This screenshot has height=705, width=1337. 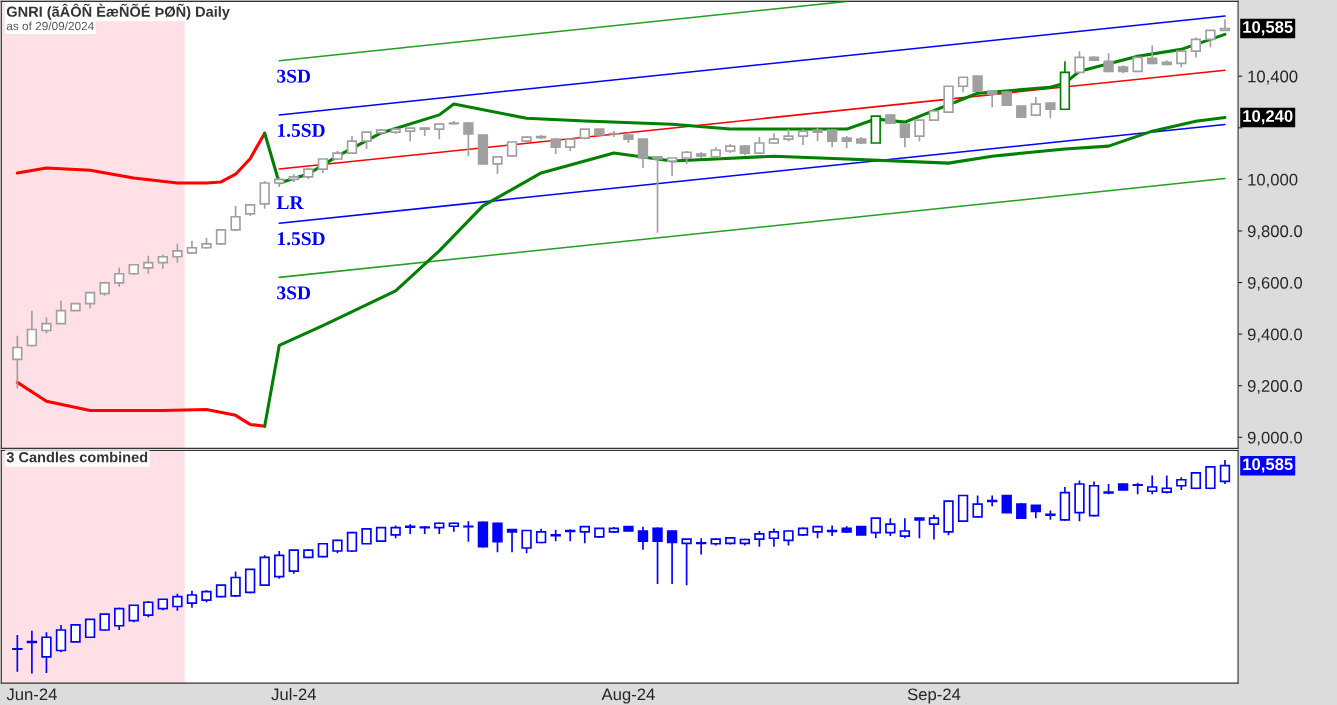 I want to click on y-tick-label: 9,200.0, so click(x=1275, y=387).